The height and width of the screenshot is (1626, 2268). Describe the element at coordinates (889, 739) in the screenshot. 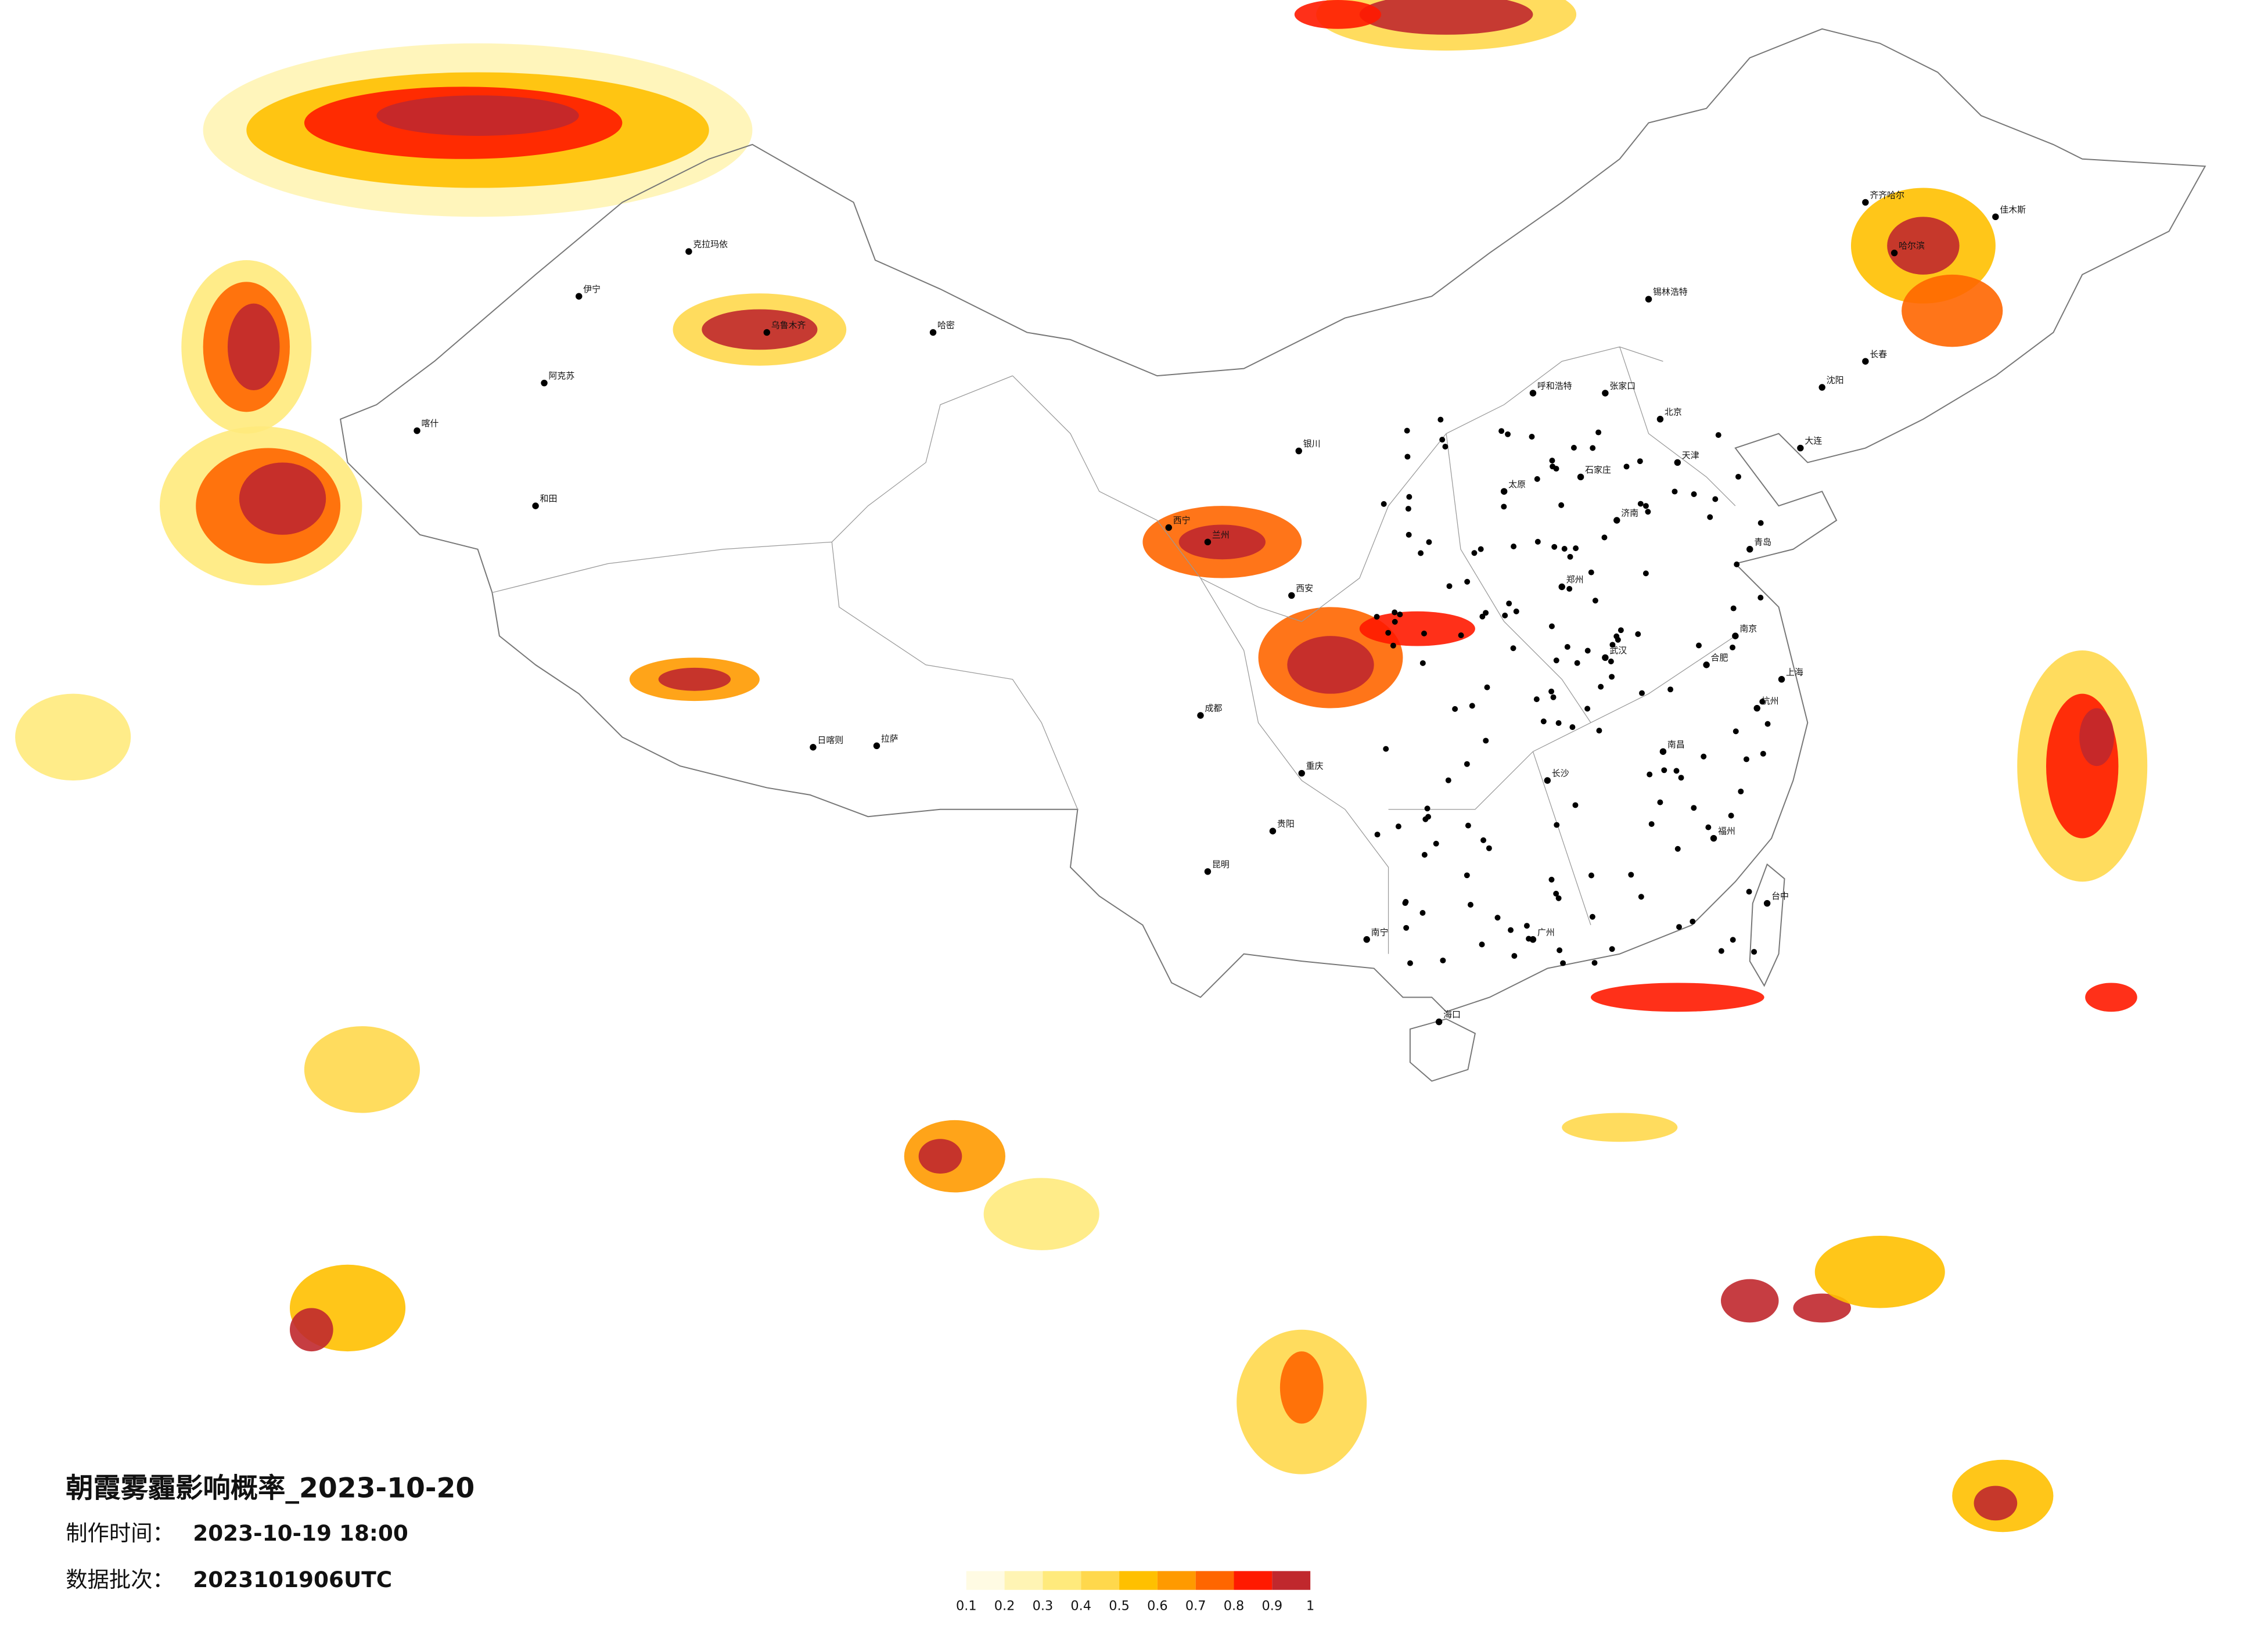

I see `city-label: 拉萨` at that location.